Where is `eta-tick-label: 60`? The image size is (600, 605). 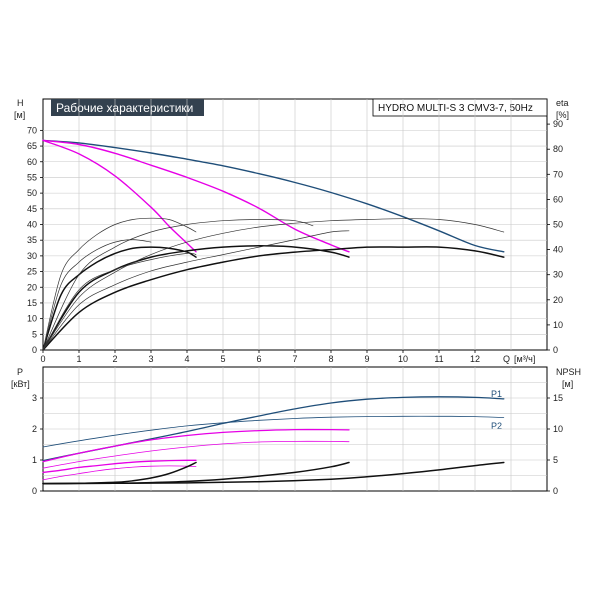 eta-tick-label: 60 is located at coordinates (558, 199).